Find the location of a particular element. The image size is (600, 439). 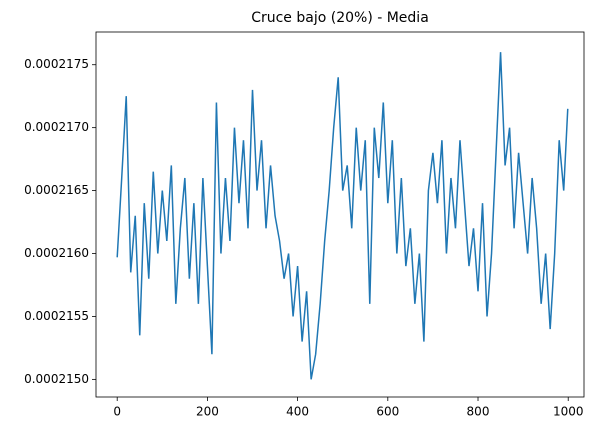

x-tick-label: 1000 is located at coordinates (568, 412).